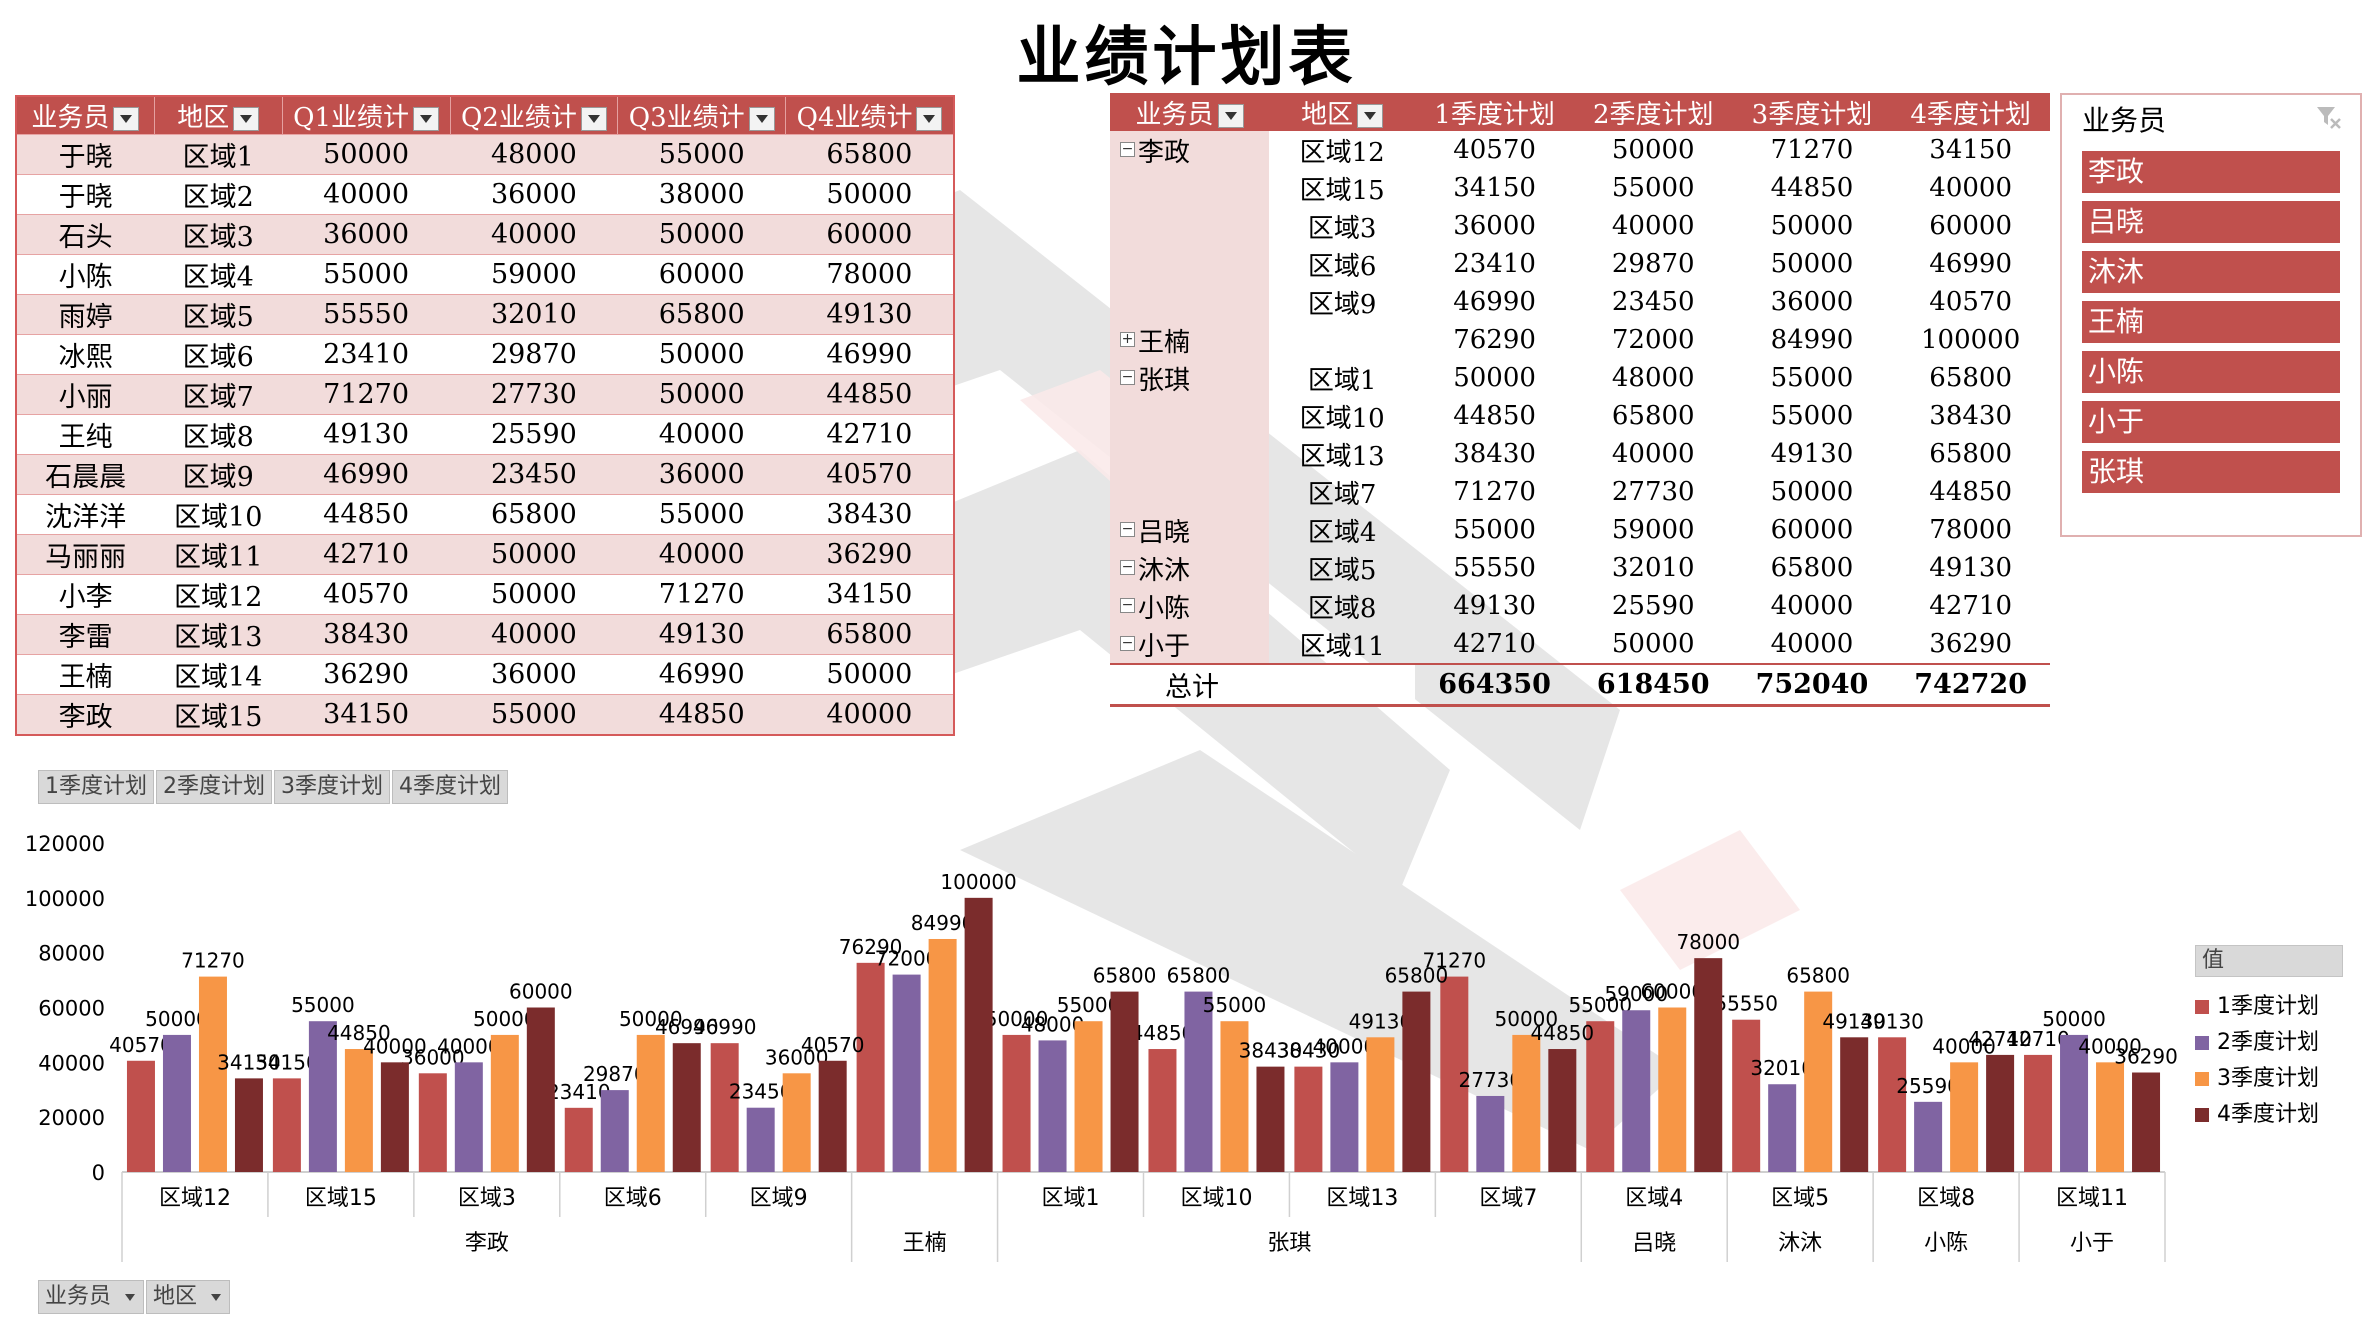 Image resolution: width=2373 pixels, height=1327 pixels. What do you see at coordinates (218, 314) in the screenshot?
I see `table-cell: 区域5` at bounding box center [218, 314].